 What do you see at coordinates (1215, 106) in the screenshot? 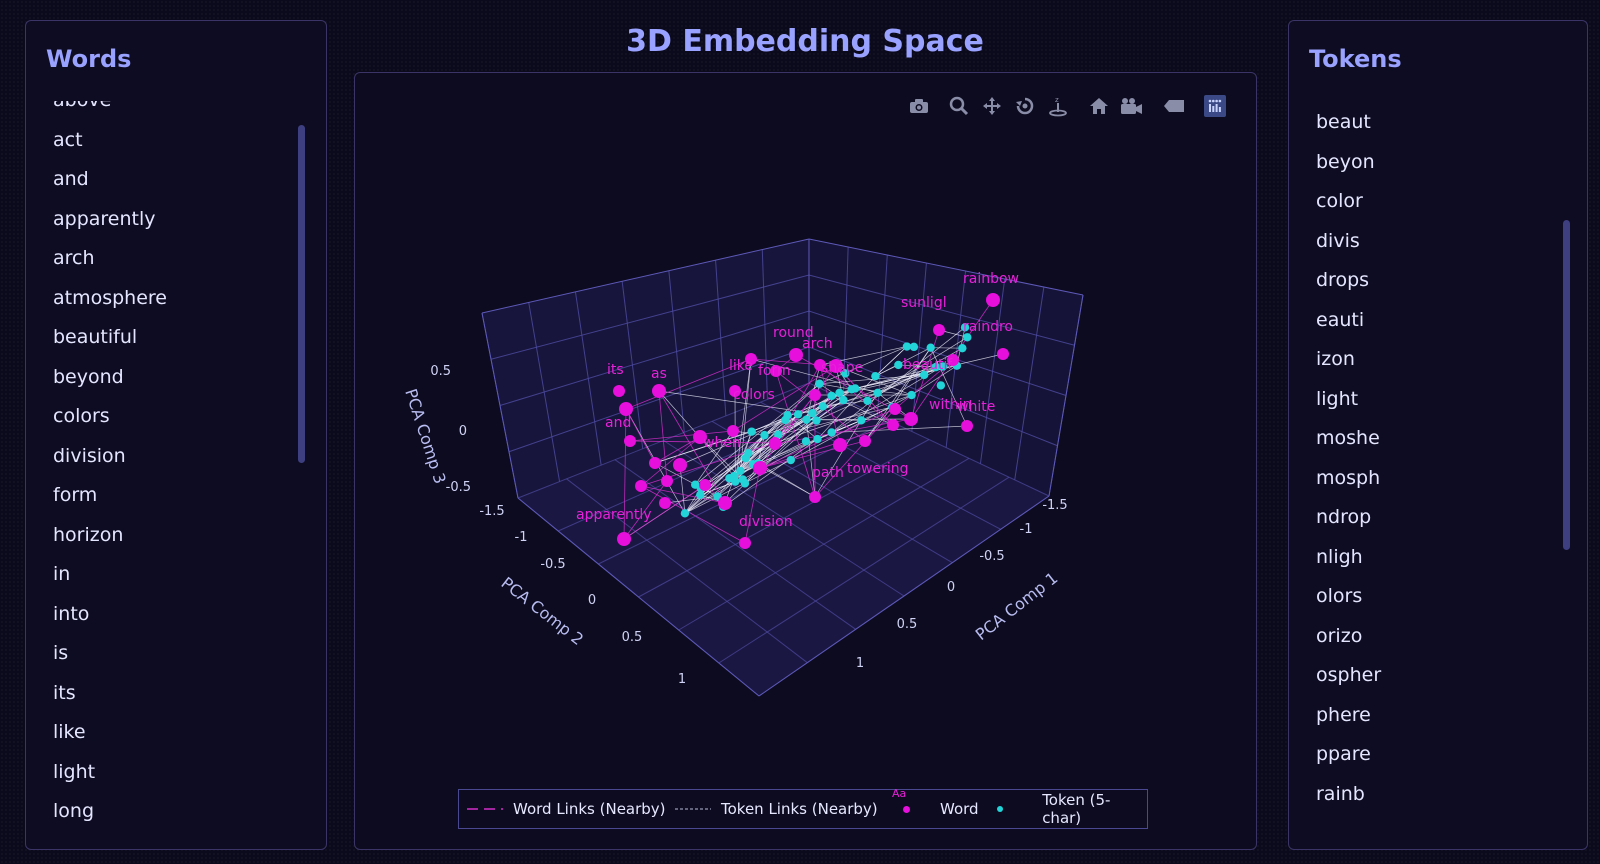
I see `plotly-logo-icon` at bounding box center [1215, 106].